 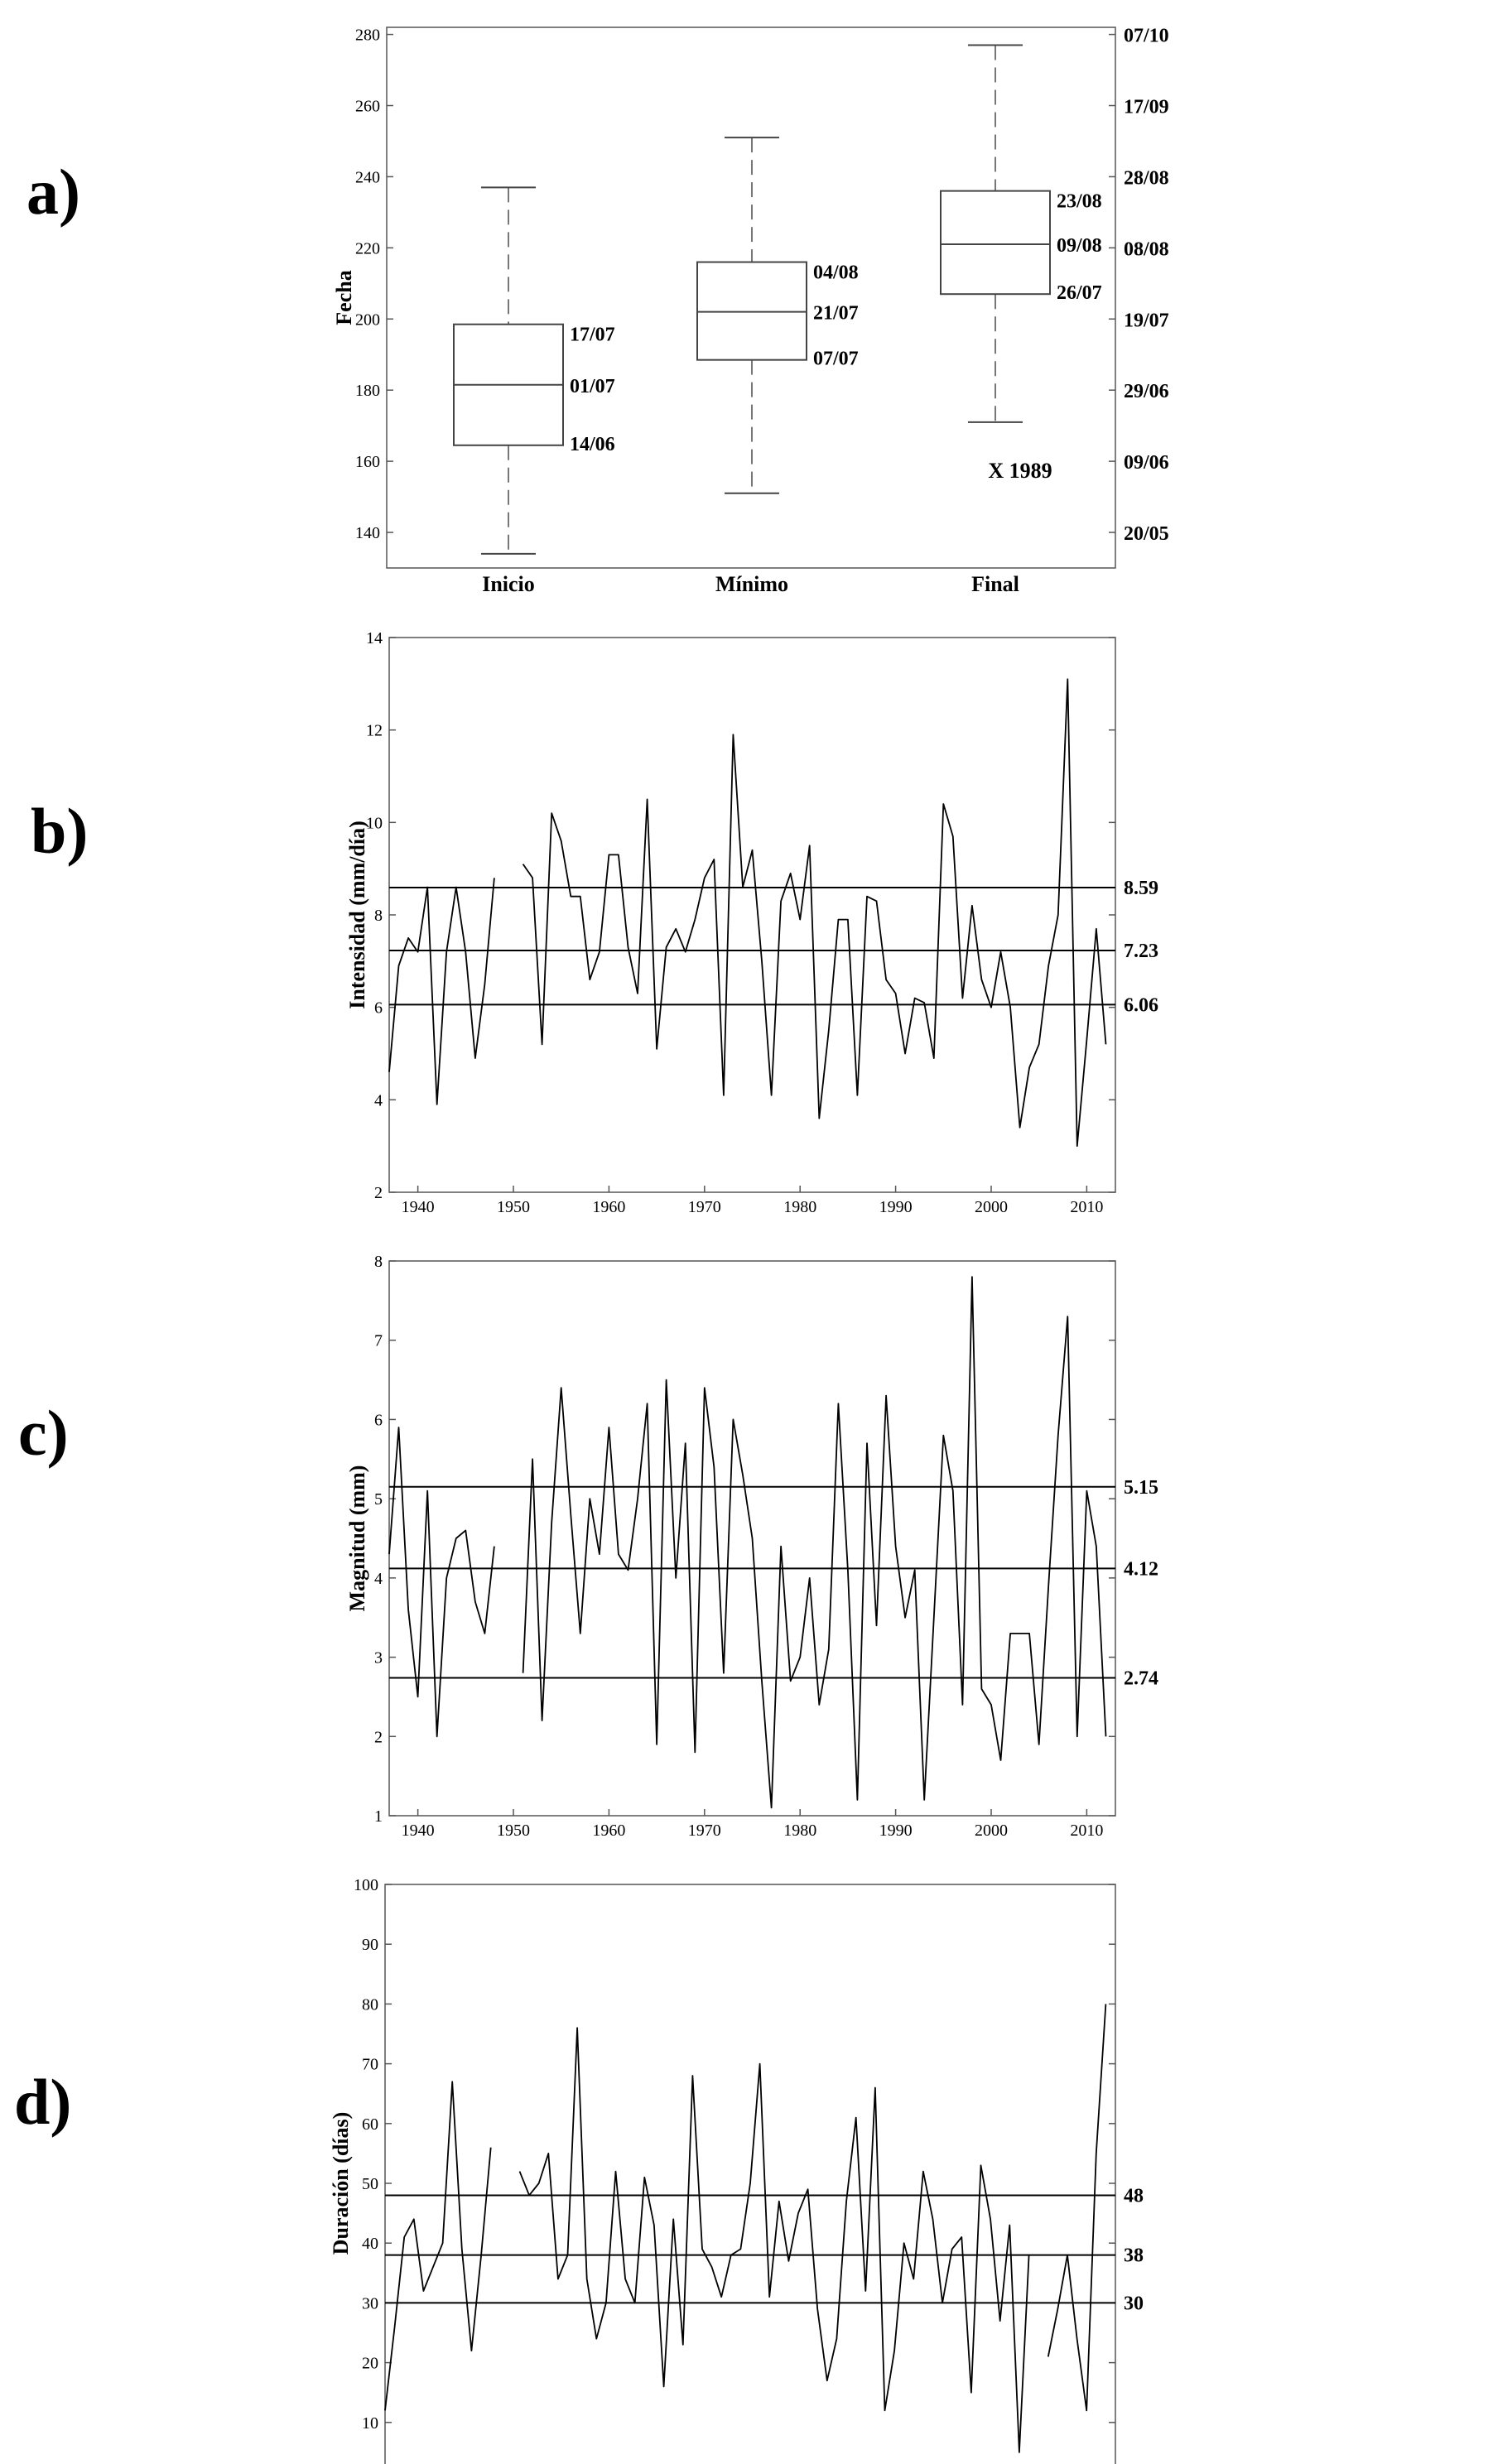 What do you see at coordinates (1146, 249) in the screenshot?
I see `right-date-label-a: 08/08` at bounding box center [1146, 249].